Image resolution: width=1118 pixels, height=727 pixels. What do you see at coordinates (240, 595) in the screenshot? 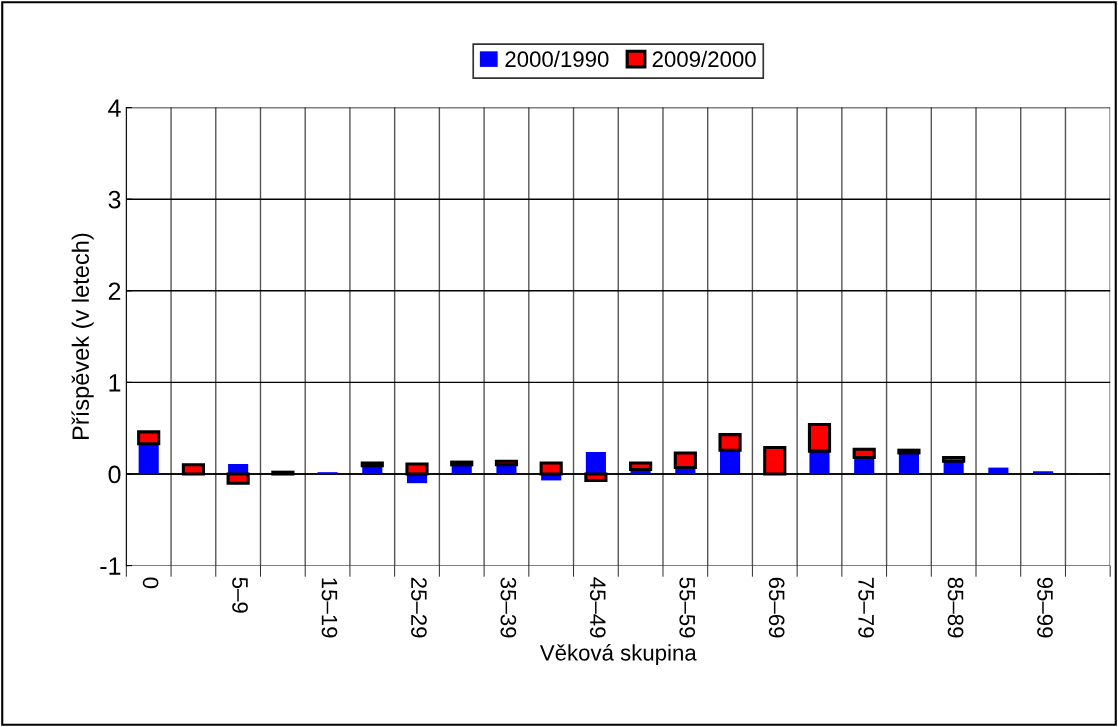
I see `x-tick-label: 5–9` at bounding box center [240, 595].